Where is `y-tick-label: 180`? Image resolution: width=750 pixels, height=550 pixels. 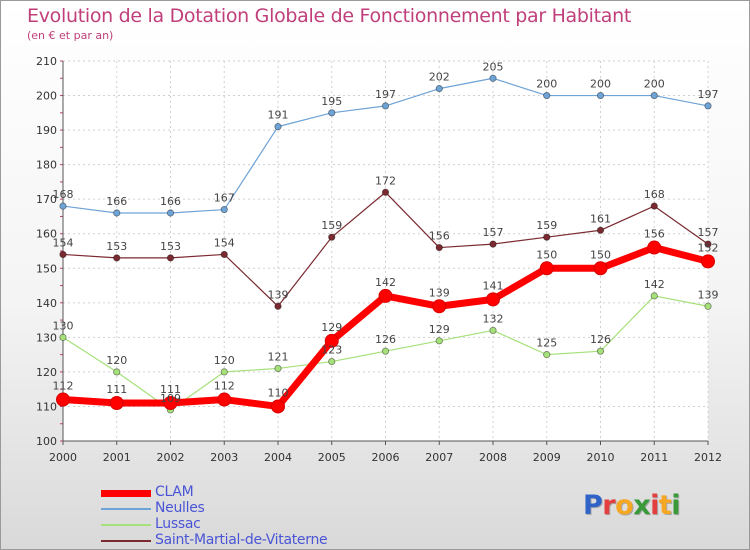
y-tick-label: 180 is located at coordinates (46, 165).